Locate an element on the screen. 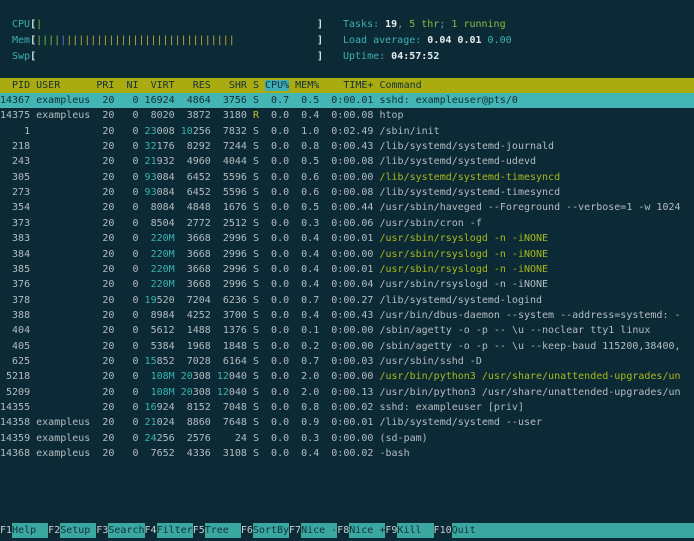 The height and width of the screenshot is (541, 694). shr: 2996 is located at coordinates (231, 269).